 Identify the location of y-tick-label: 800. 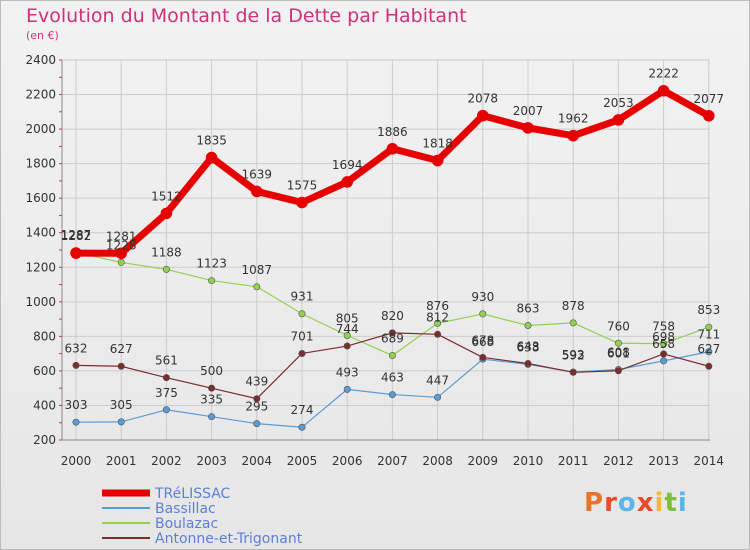
(44, 336).